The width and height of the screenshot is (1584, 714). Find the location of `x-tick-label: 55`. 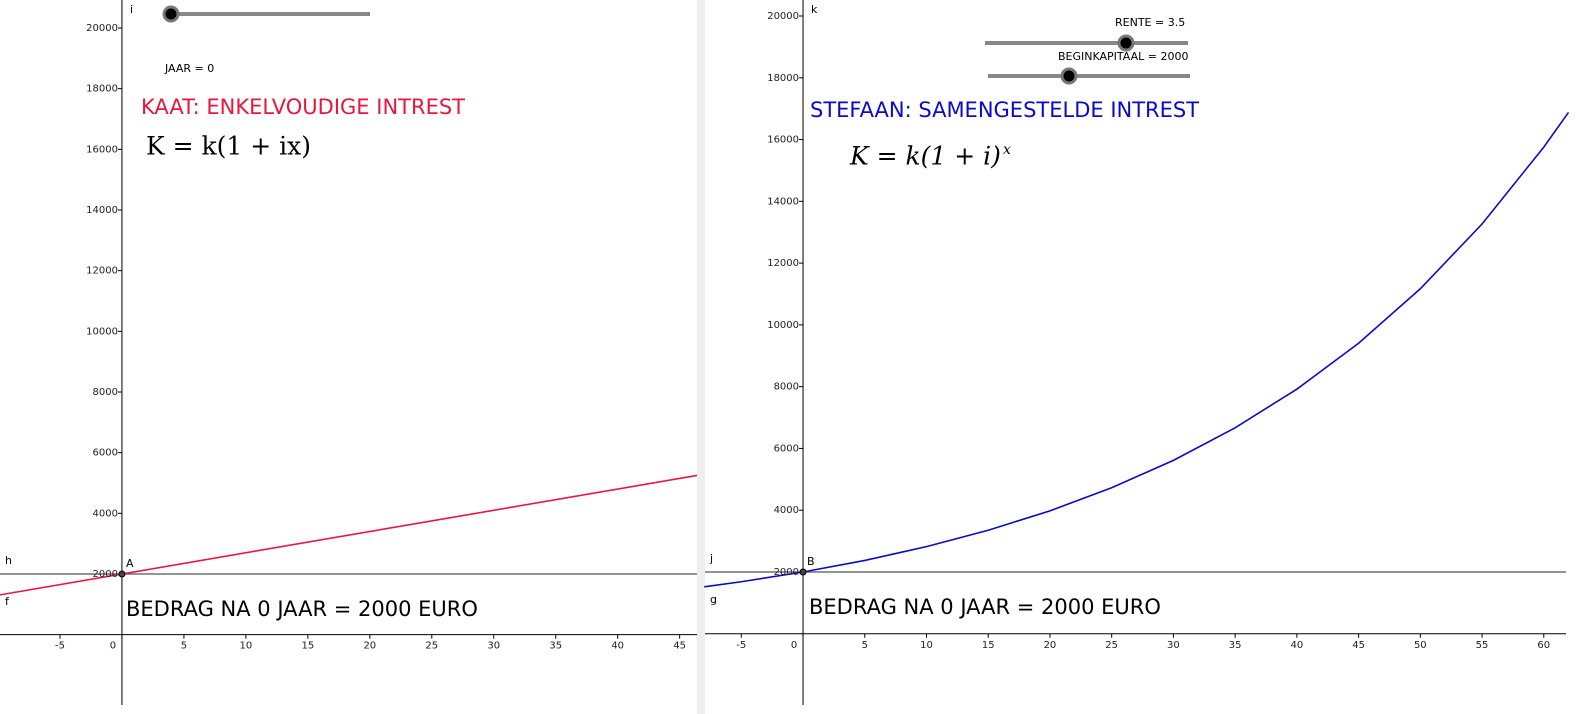

x-tick-label: 55 is located at coordinates (1482, 645).